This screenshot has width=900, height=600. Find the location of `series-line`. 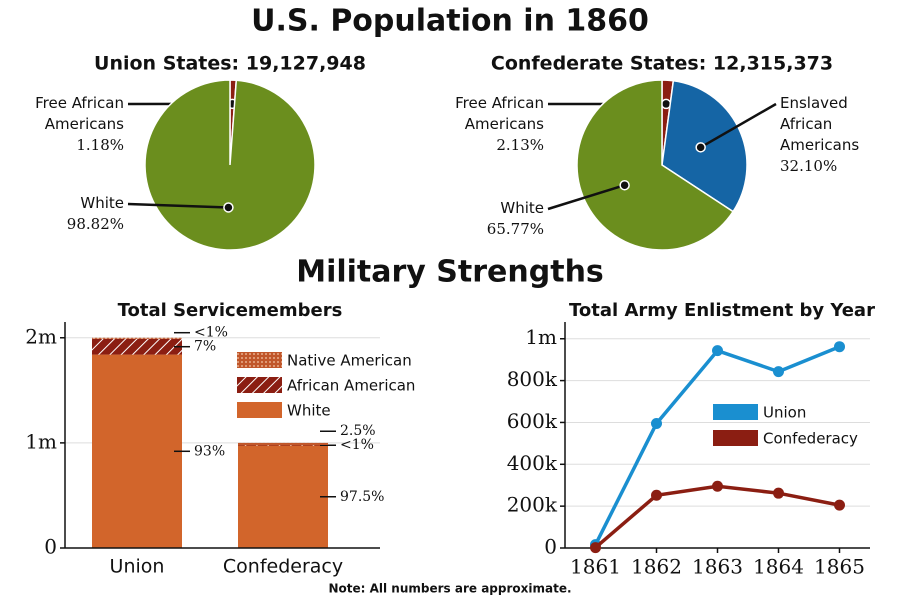

series-line is located at coordinates (717, 516).